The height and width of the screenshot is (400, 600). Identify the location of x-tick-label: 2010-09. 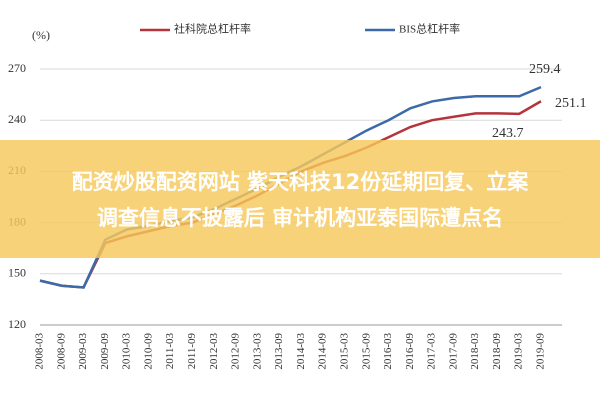
(148, 351).